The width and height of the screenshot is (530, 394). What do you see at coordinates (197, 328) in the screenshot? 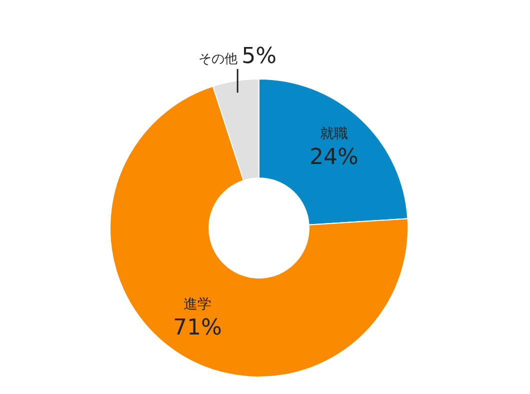
I see `data-label: 71%` at bounding box center [197, 328].